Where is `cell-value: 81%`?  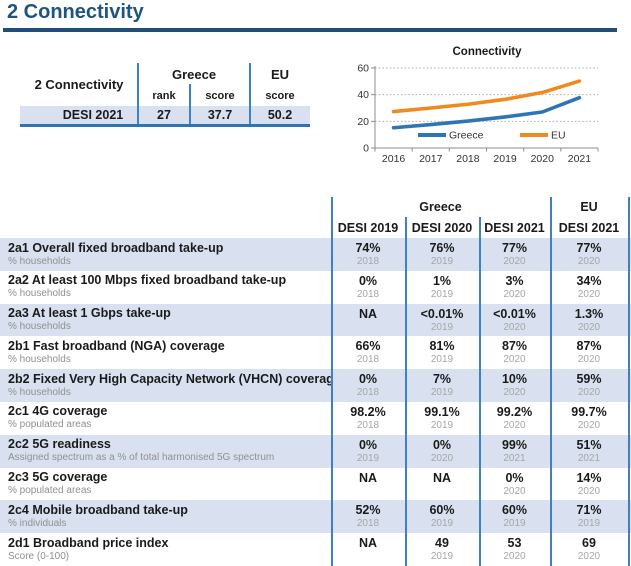
cell-value: 81% is located at coordinates (442, 346).